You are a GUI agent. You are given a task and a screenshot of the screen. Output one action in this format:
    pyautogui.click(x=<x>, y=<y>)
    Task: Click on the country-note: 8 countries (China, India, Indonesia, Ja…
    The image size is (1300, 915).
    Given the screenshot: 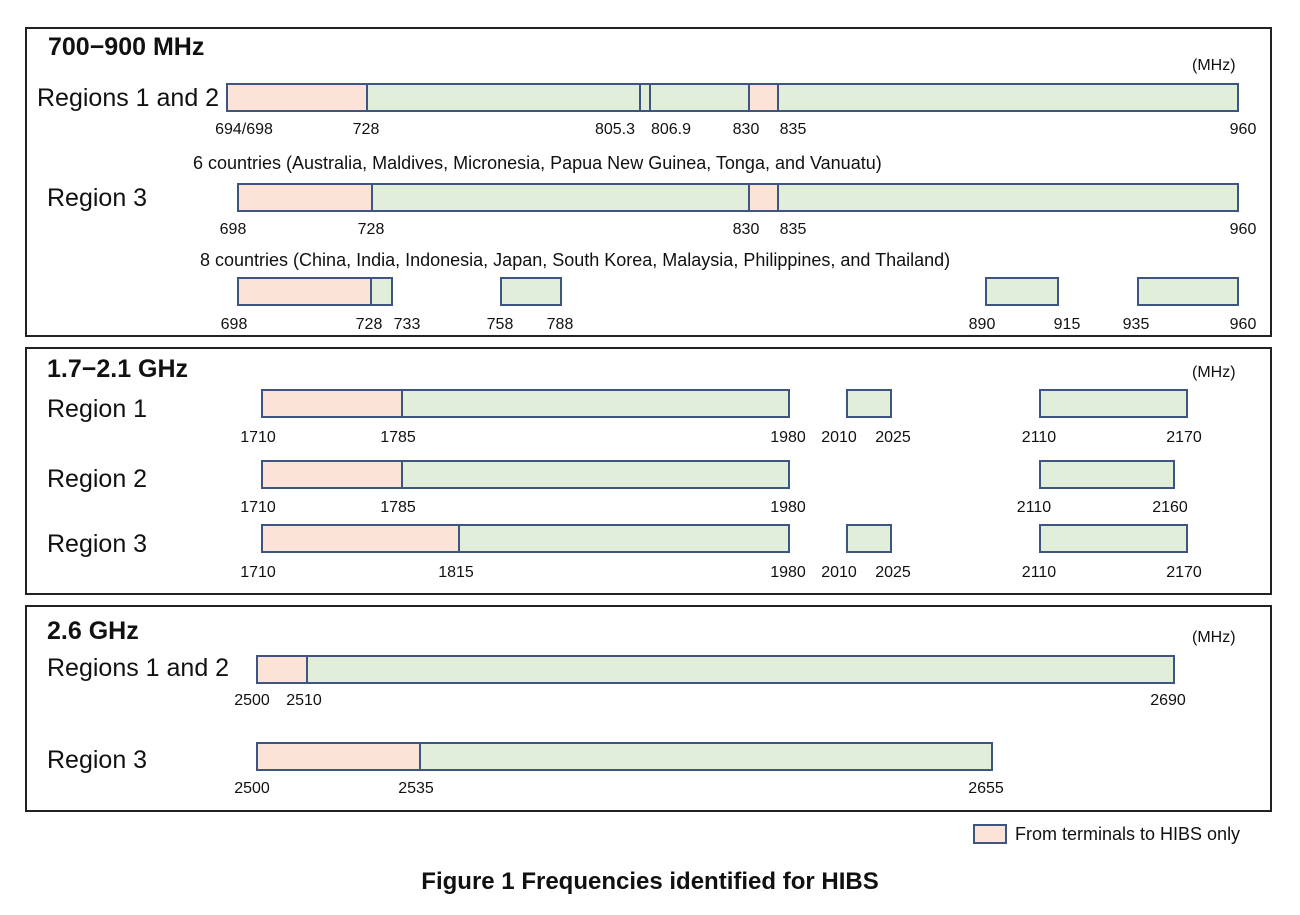 What is the action you would take?
    pyautogui.click(x=575, y=260)
    